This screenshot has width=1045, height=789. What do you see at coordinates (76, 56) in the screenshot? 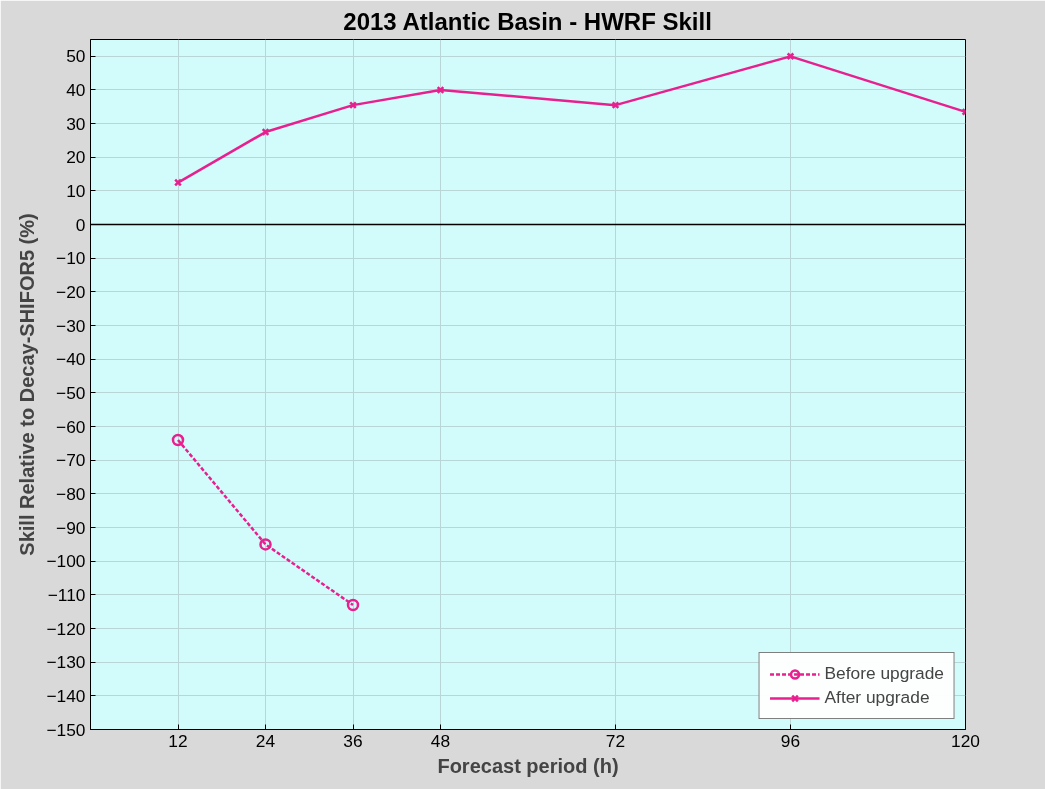
I see `y-tick-label: 50` at bounding box center [76, 56].